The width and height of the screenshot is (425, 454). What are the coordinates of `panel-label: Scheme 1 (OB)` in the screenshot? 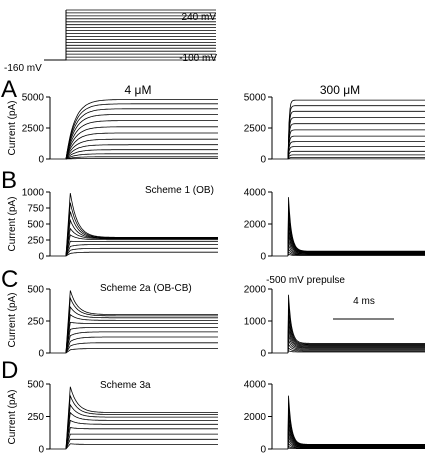 It's located at (179, 190).